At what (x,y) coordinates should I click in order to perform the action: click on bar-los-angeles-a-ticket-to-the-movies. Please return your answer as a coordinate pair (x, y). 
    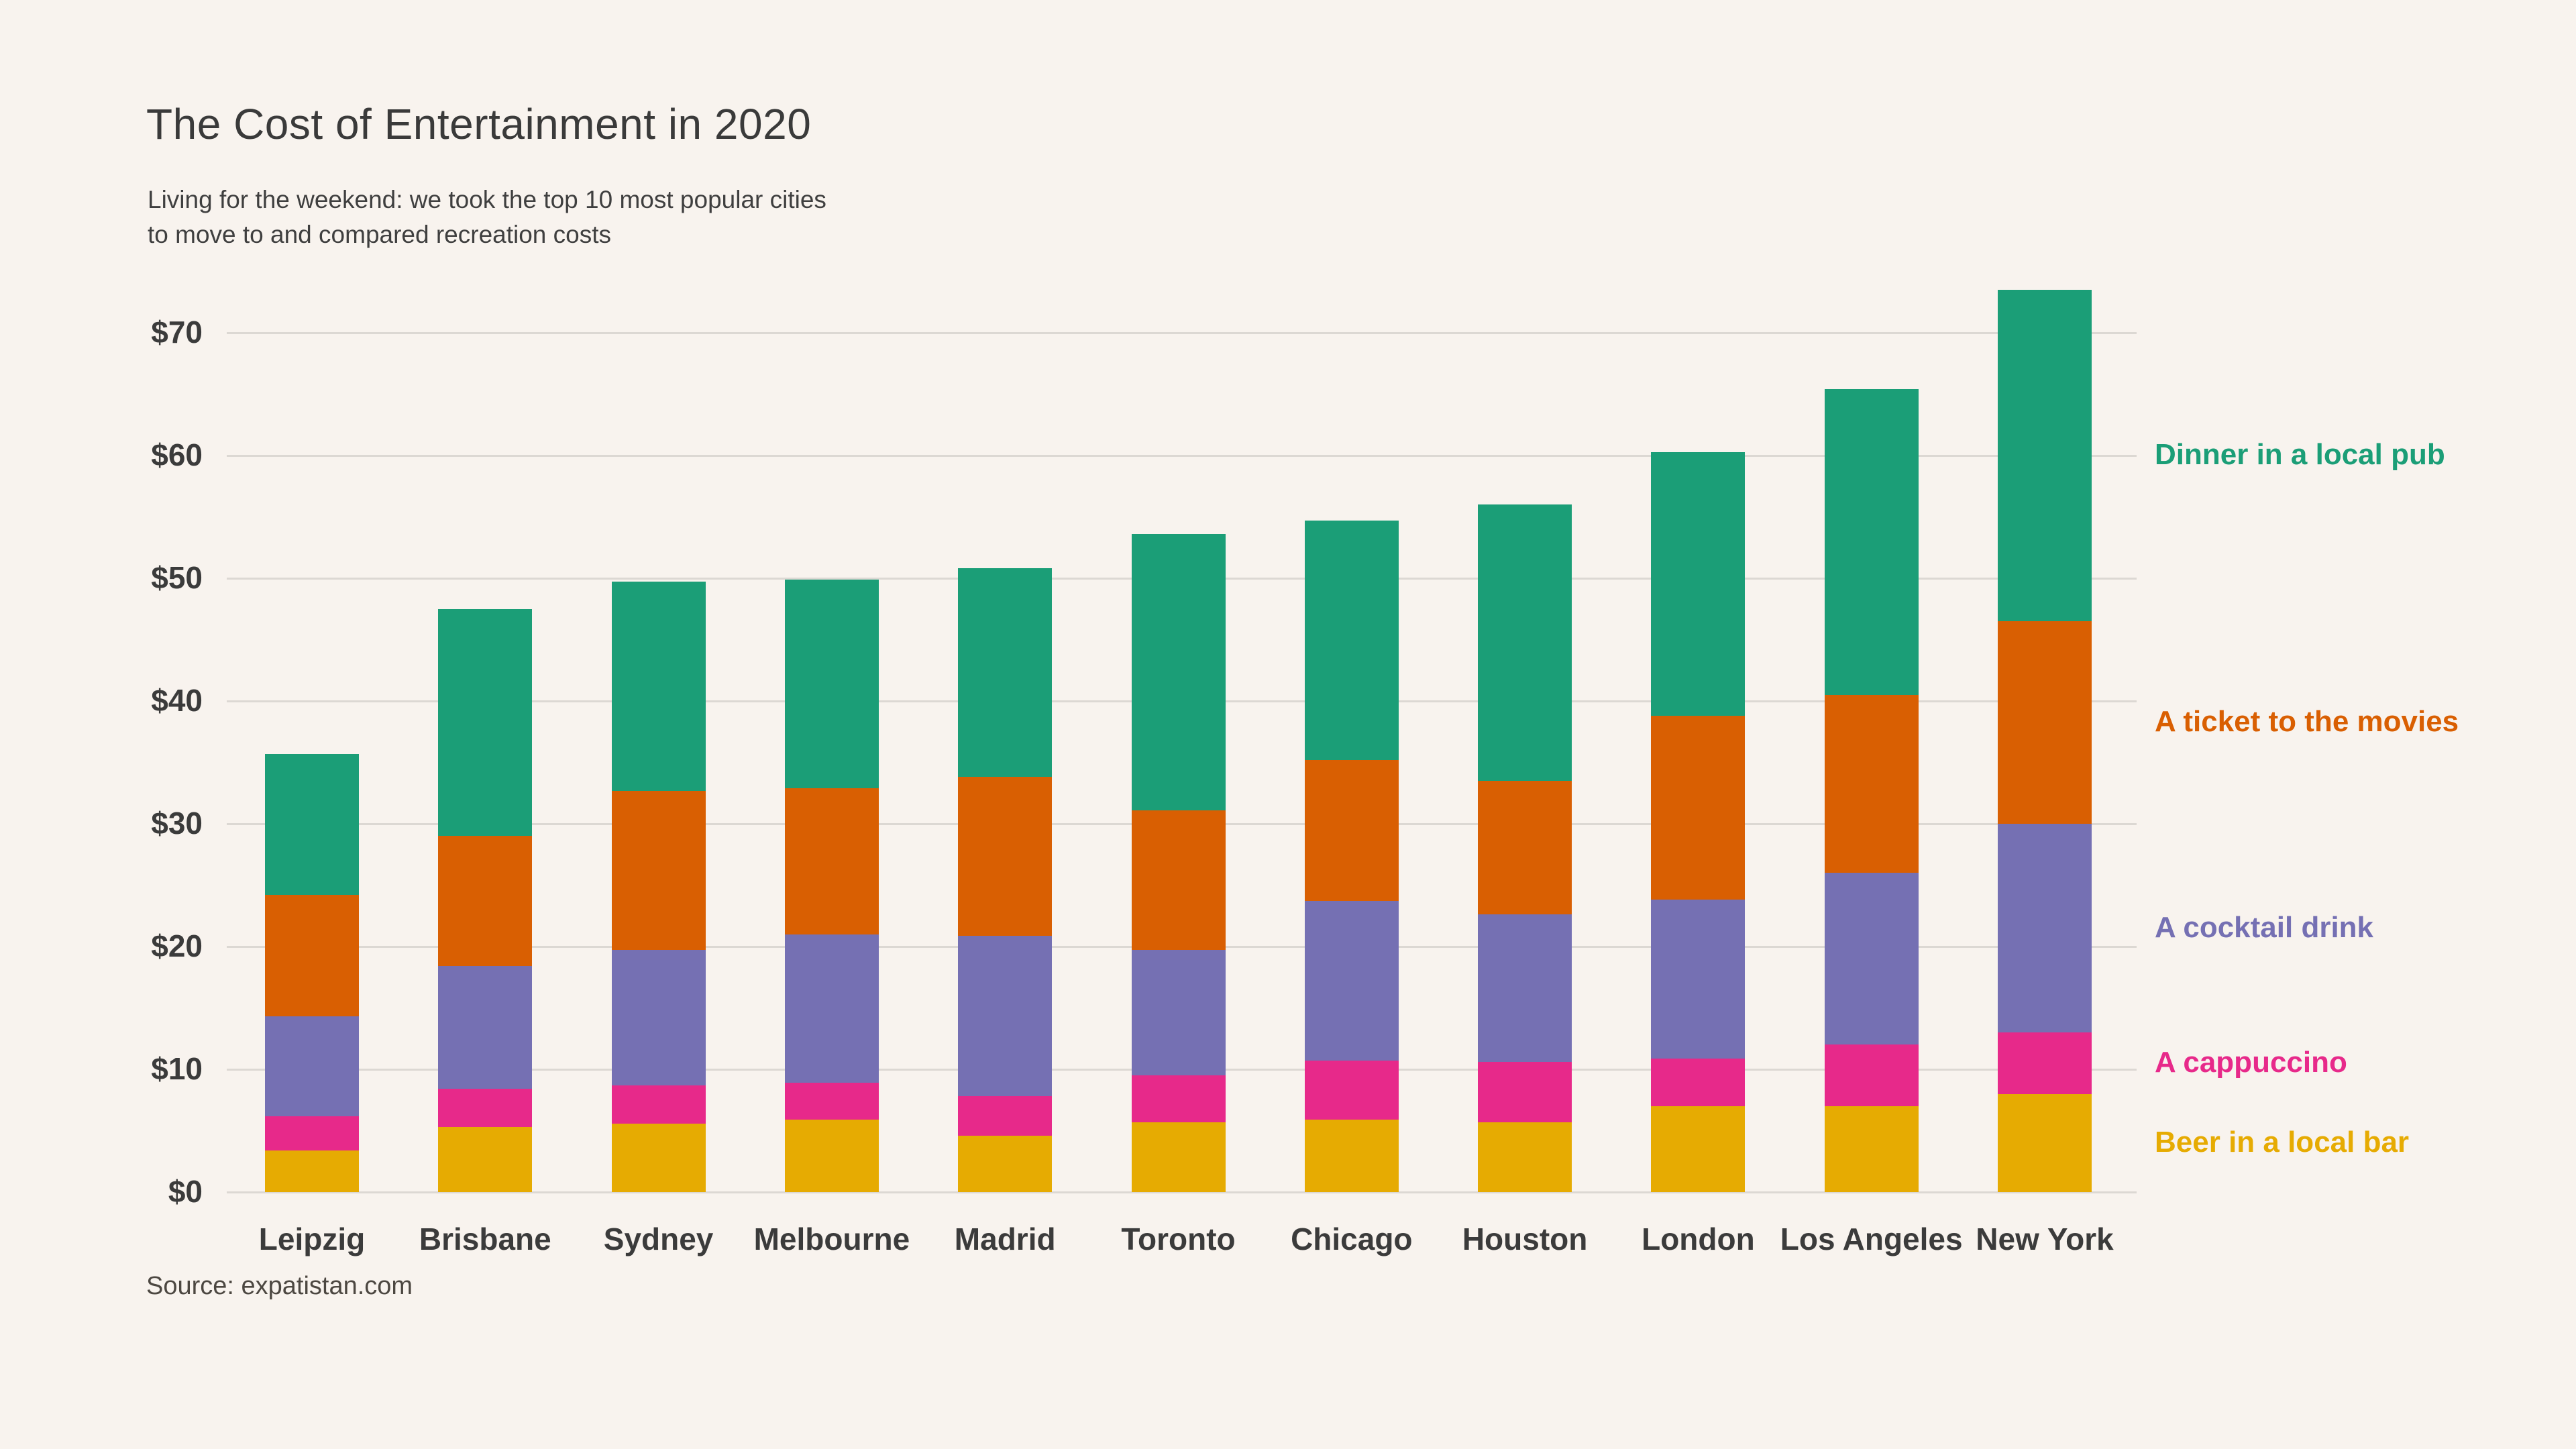
    Looking at the image, I should click on (1871, 783).